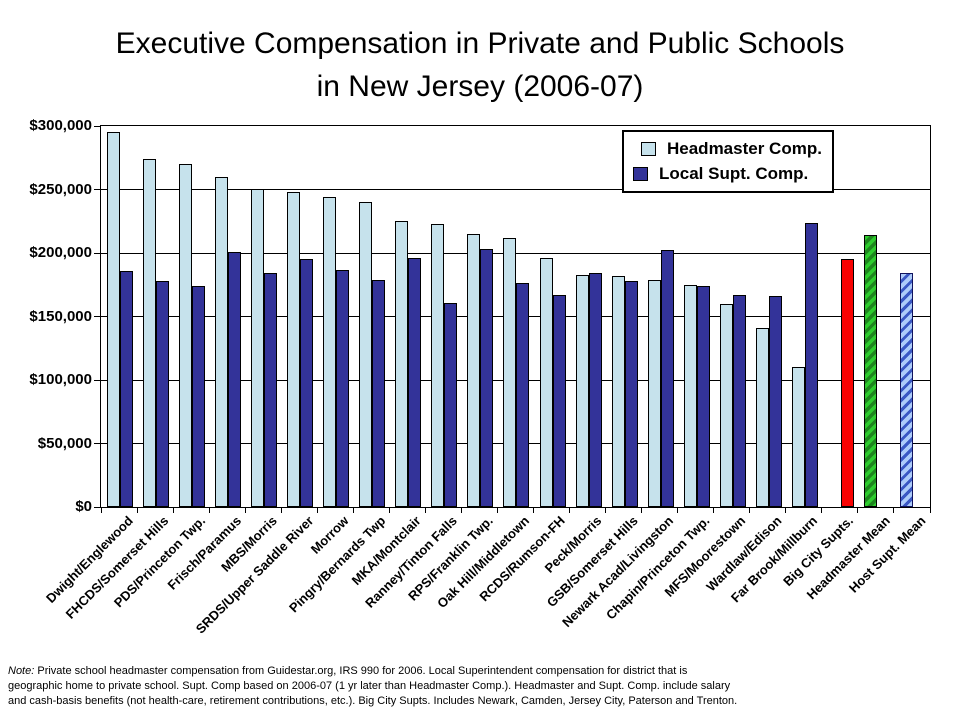 The image size is (960, 720). What do you see at coordinates (60, 316) in the screenshot?
I see `y-axis-label: $150,000` at bounding box center [60, 316].